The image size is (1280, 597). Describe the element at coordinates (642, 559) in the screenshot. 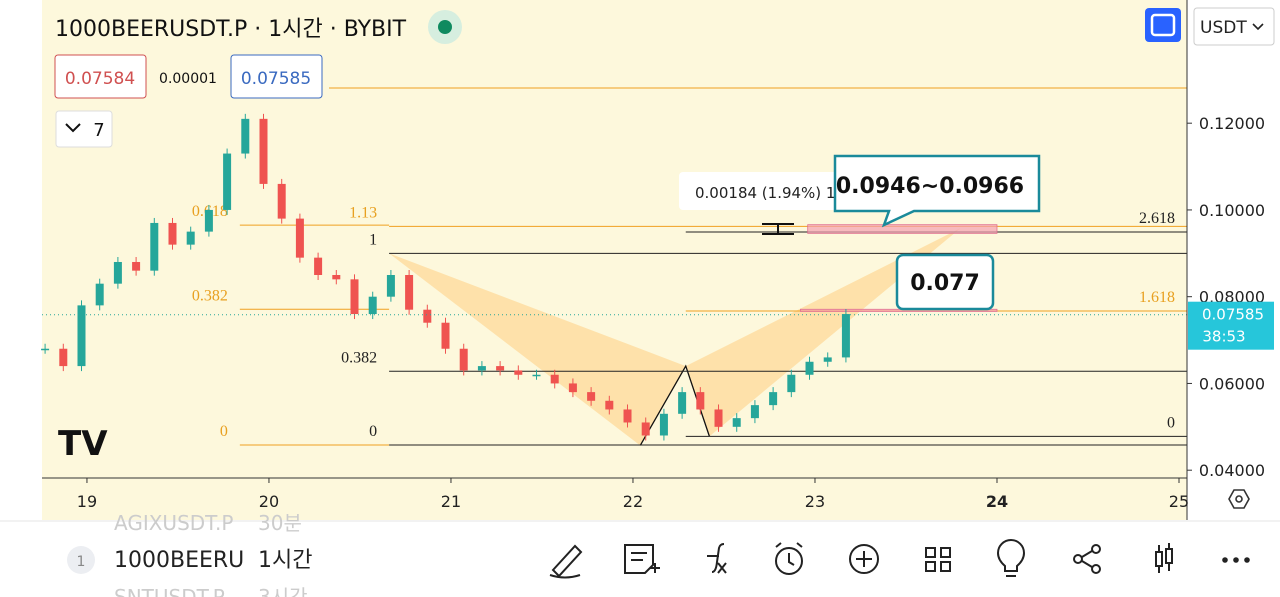

I see `note-tool` at that location.